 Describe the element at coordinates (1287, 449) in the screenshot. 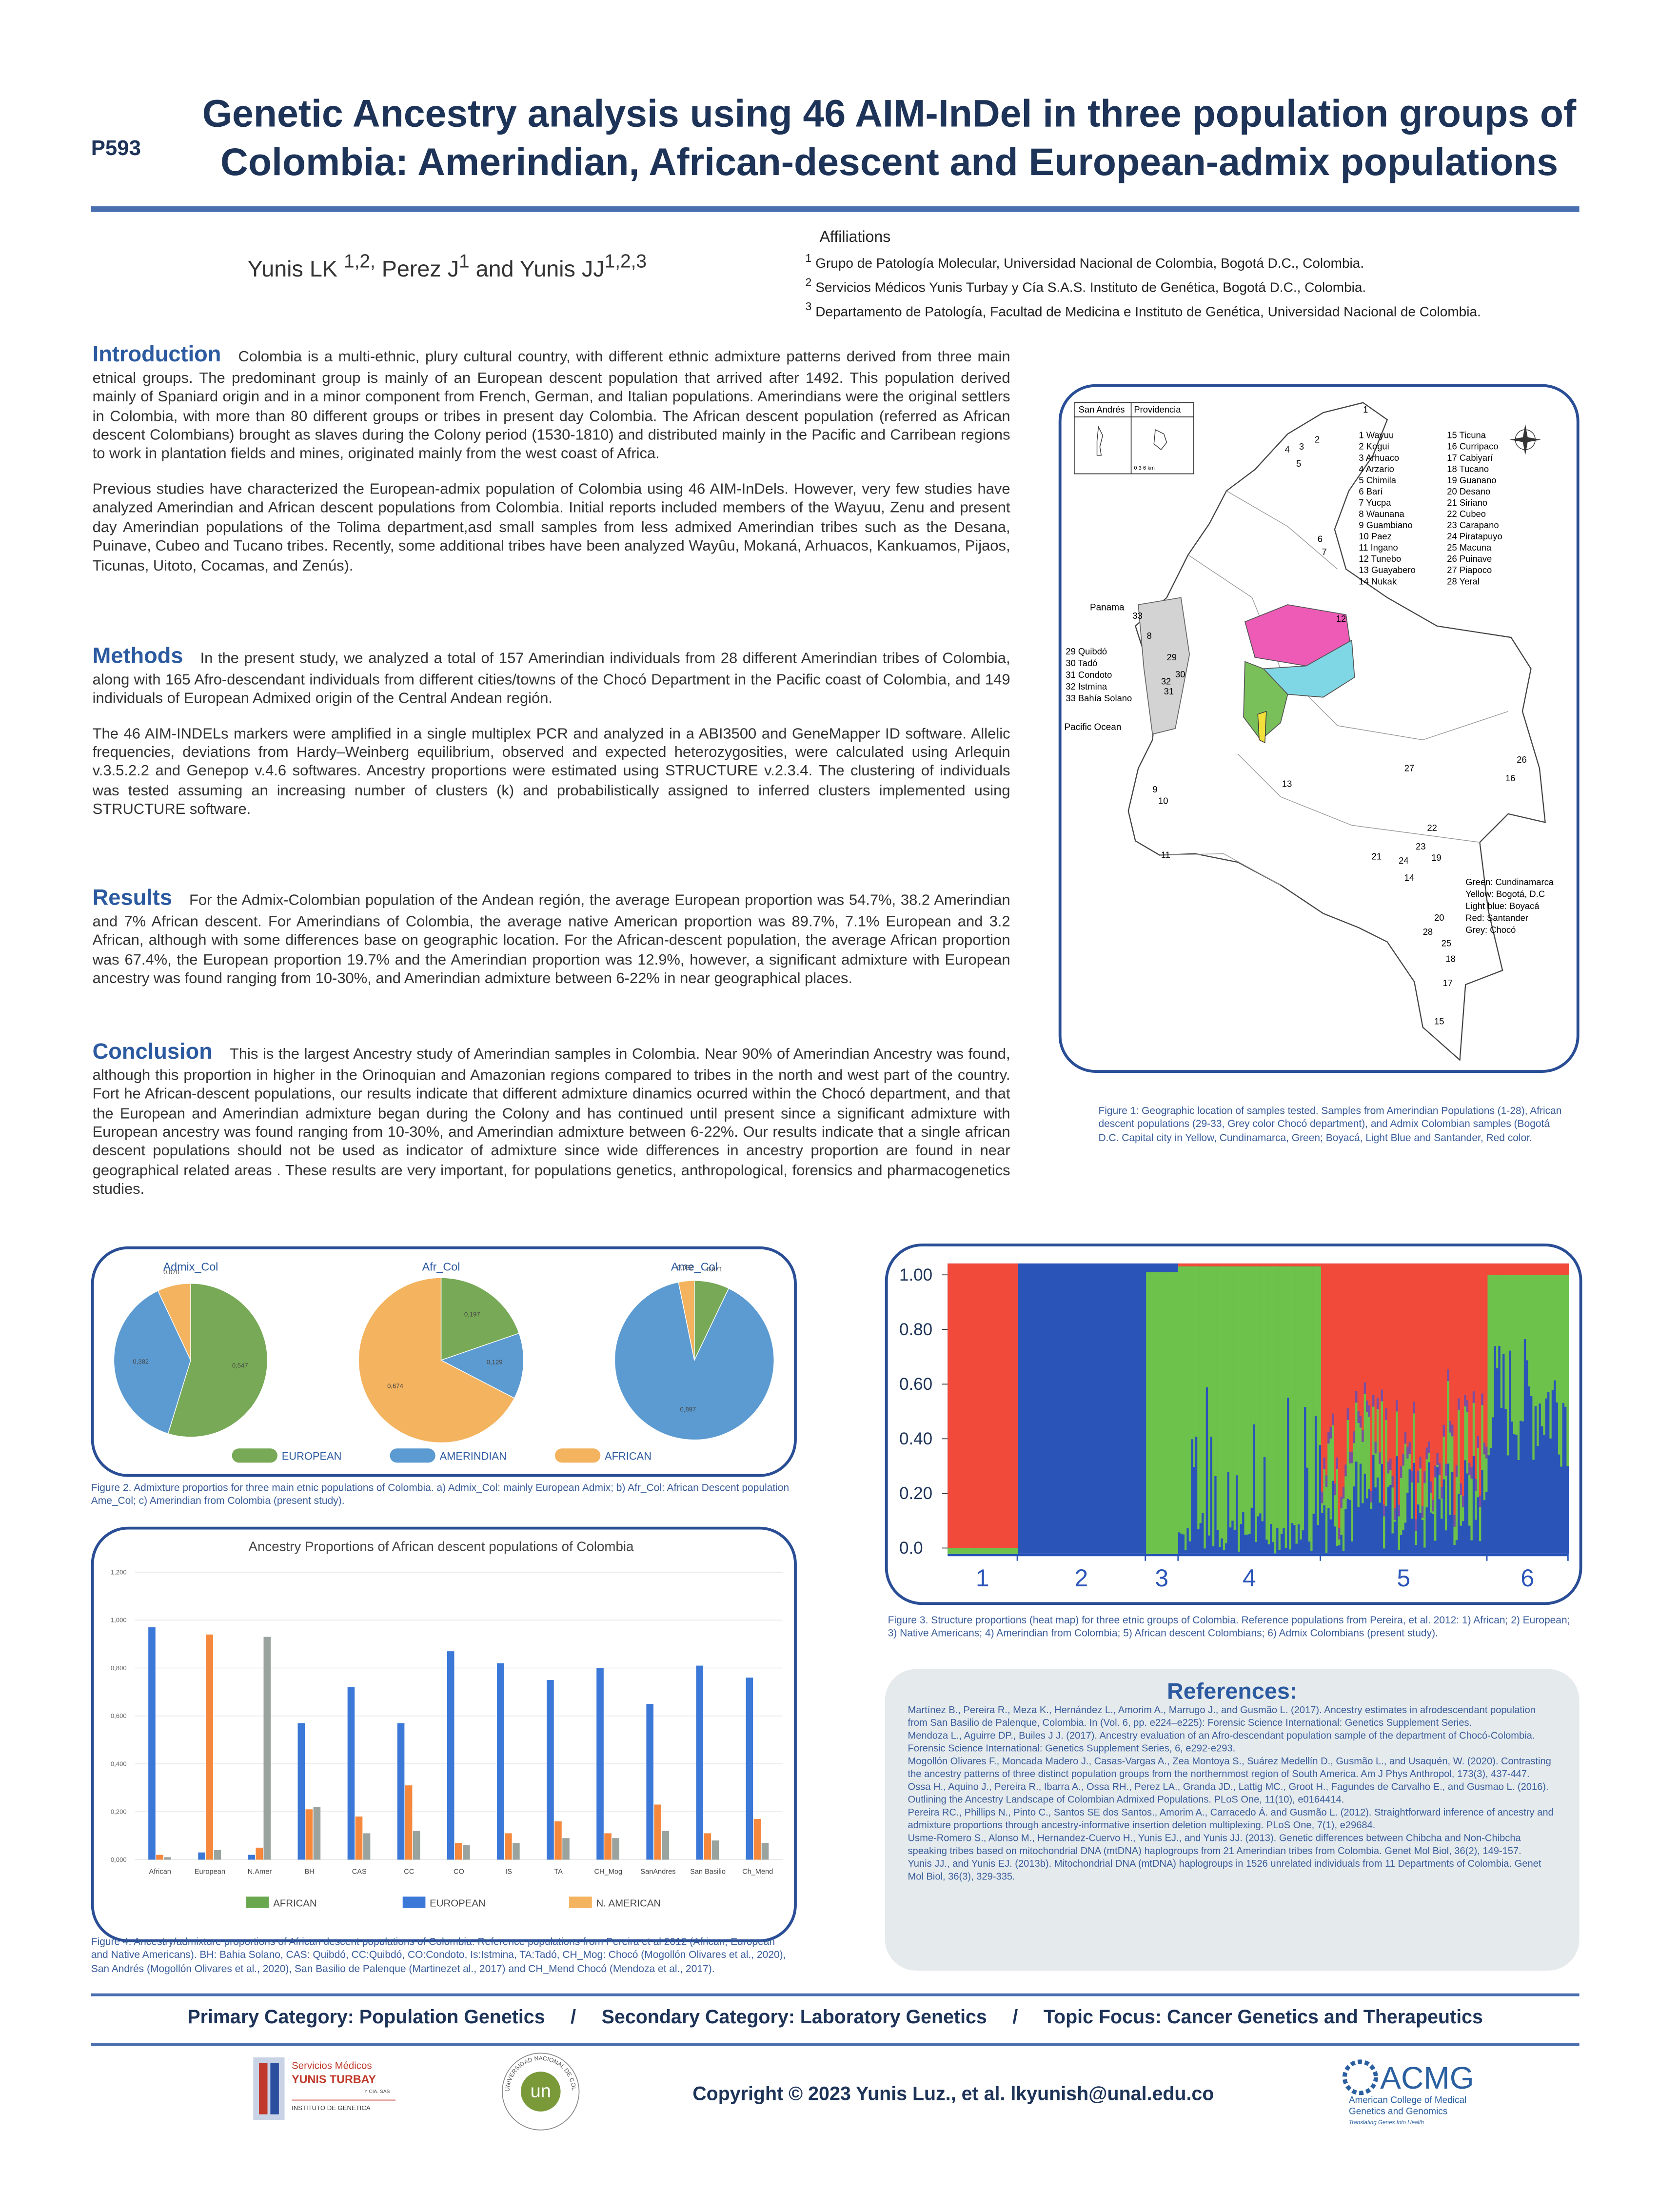

I see `site-number: 4` at that location.